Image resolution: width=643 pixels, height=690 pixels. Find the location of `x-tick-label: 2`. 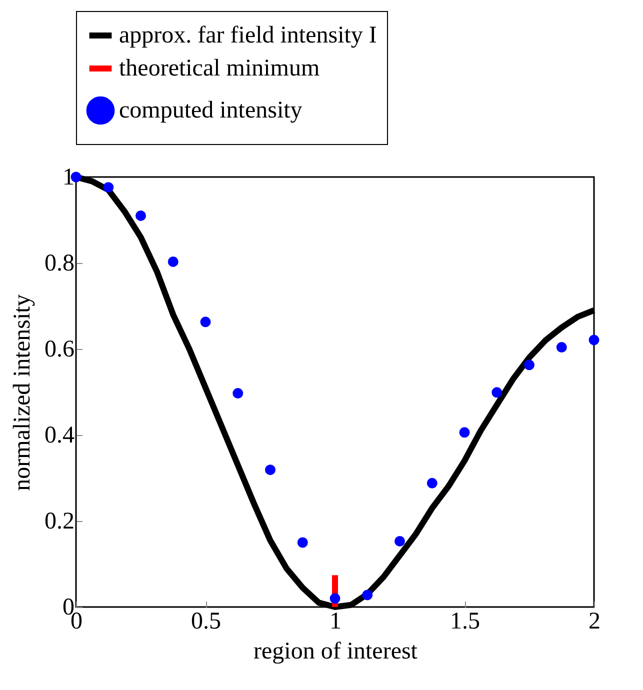

x-tick-label: 2 is located at coordinates (594, 621).